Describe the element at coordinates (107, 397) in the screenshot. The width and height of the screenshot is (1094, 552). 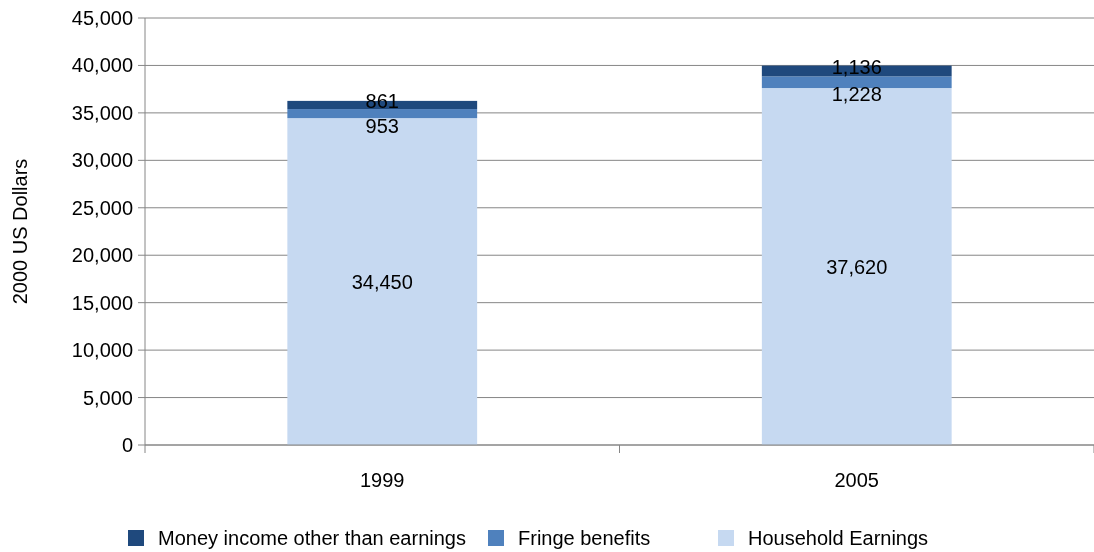
I see `y-tick-label: 5,000` at that location.